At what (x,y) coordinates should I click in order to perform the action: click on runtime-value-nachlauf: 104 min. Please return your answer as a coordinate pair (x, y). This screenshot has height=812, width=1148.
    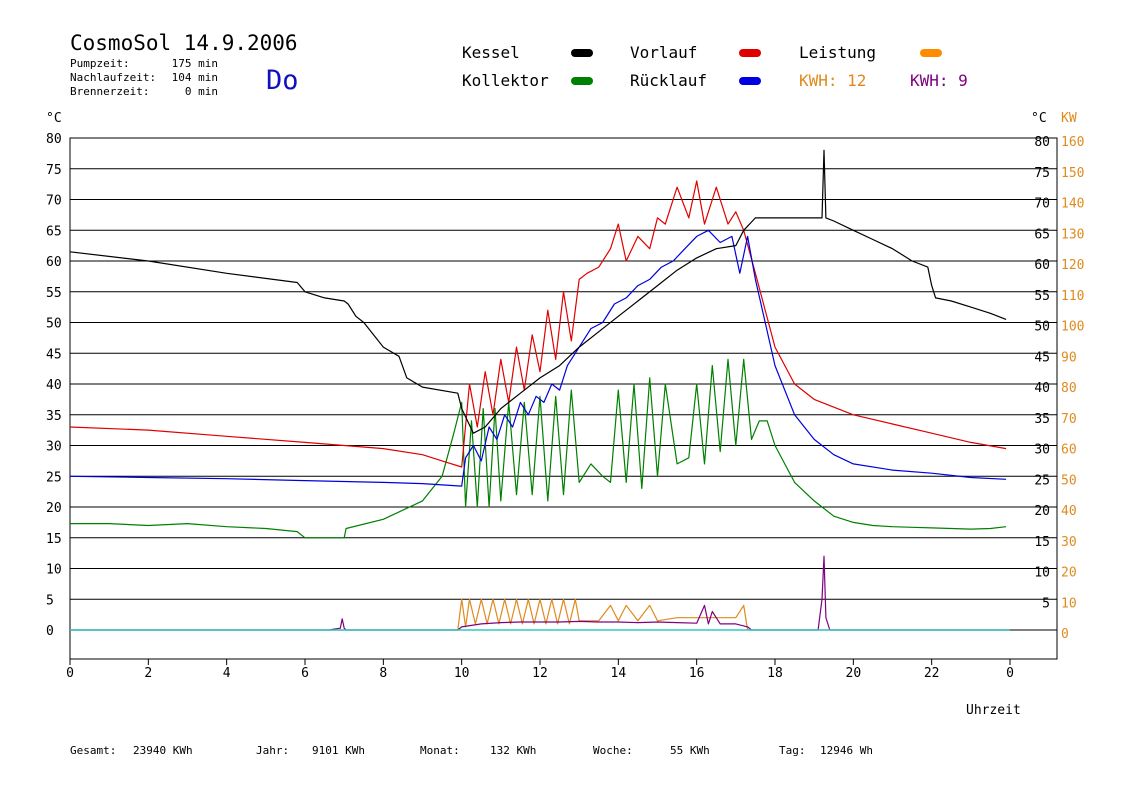
    Looking at the image, I should click on (195, 77).